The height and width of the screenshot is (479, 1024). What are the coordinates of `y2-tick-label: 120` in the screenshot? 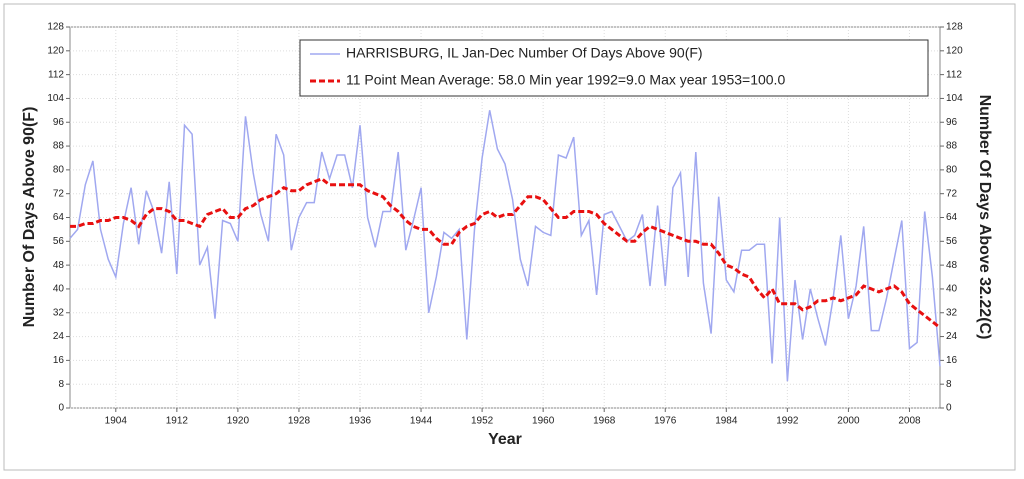 It's located at (954, 50).